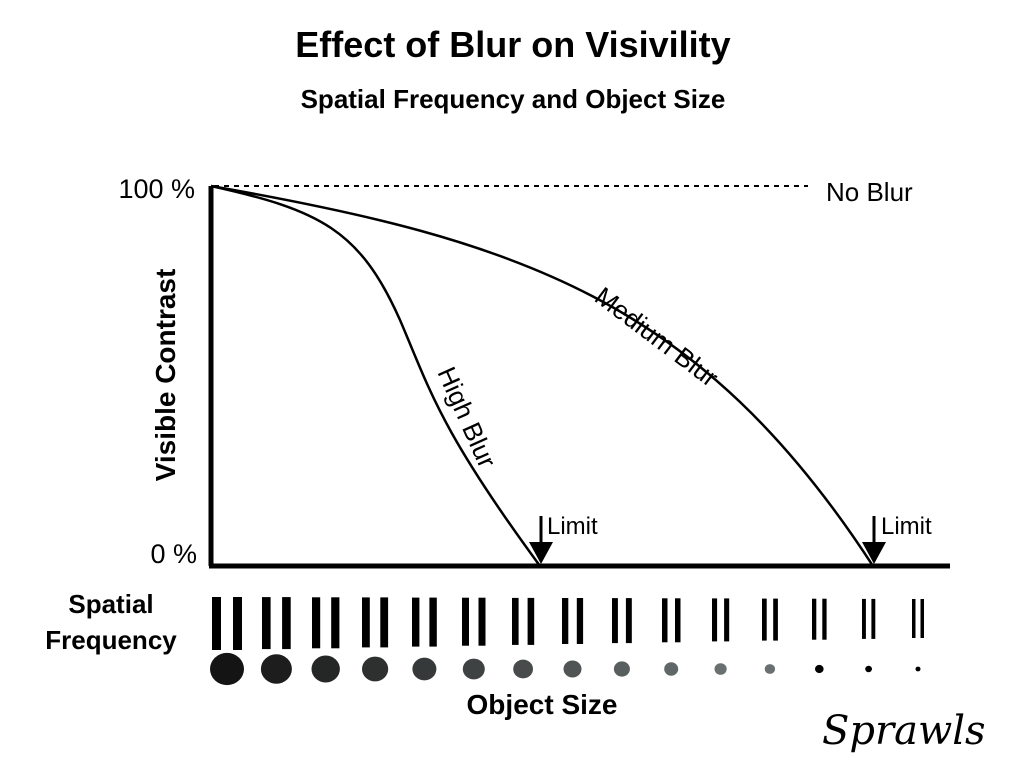  I want to click on diagram-title: Effect of Blur on Visivility, so click(513, 44).